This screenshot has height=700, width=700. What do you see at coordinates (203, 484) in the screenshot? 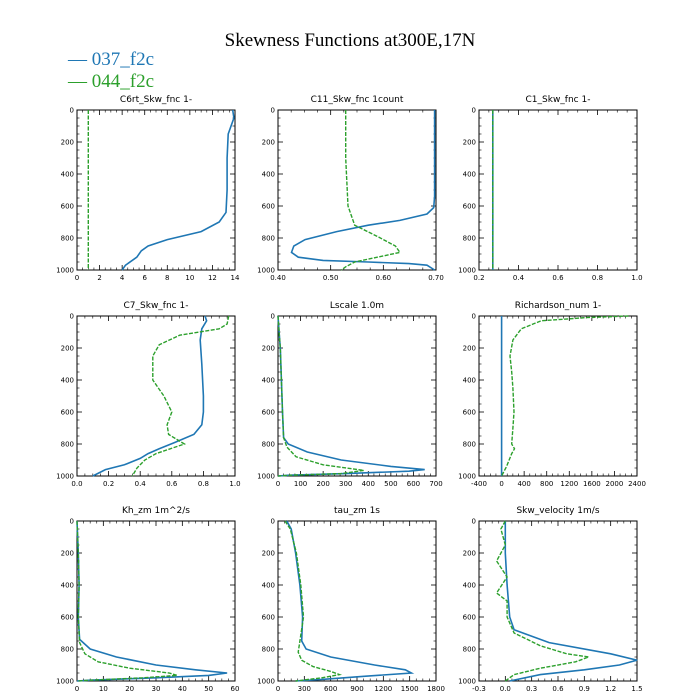
I see `x-tick-label: 0.8` at bounding box center [203, 484].